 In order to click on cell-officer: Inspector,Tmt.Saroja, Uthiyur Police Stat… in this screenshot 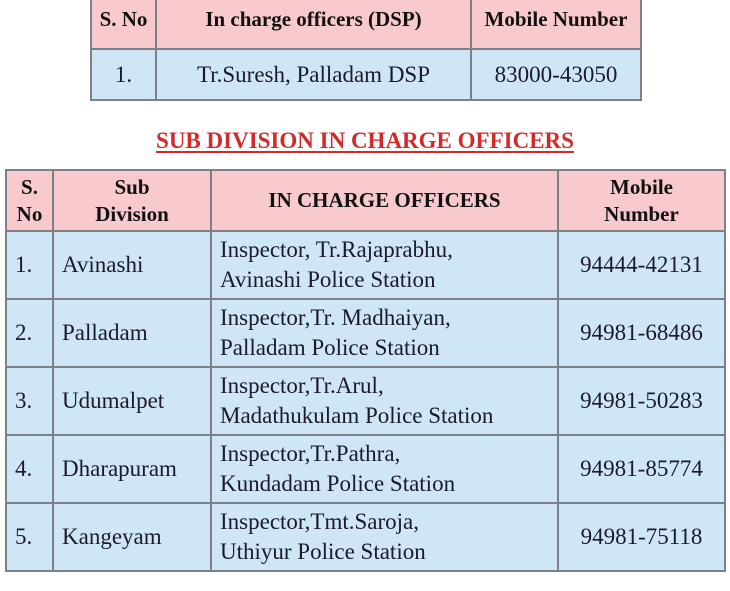, I will do `click(384, 537)`.